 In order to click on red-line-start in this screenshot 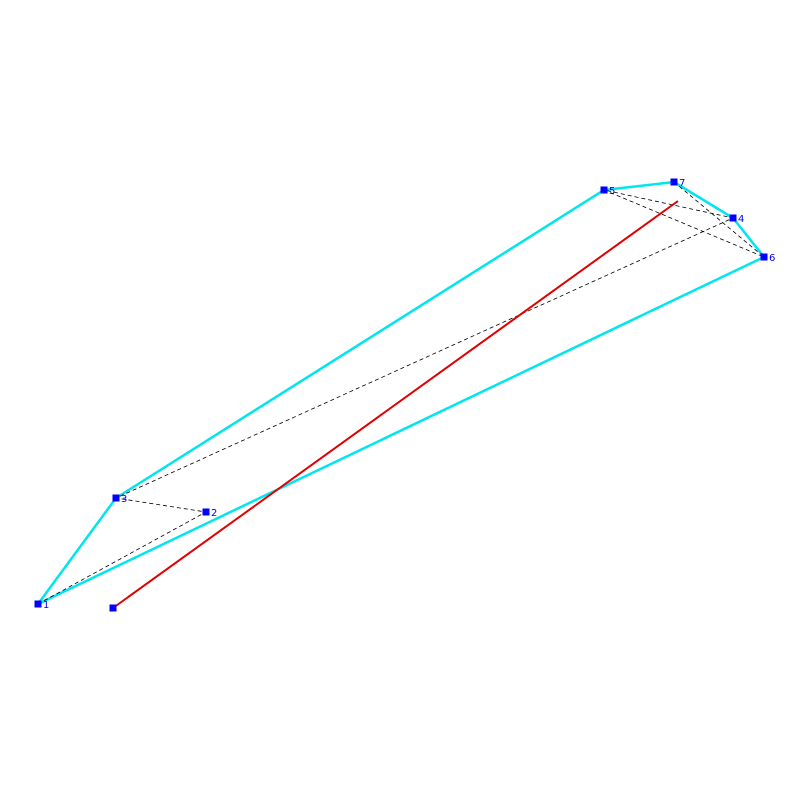, I will do `click(113, 608)`.